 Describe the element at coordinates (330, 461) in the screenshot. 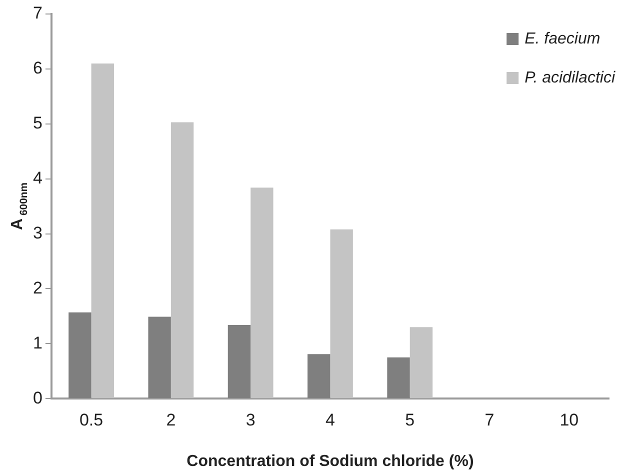

I see `x-axis-title: Concentration of Sodium chloride (%)` at that location.